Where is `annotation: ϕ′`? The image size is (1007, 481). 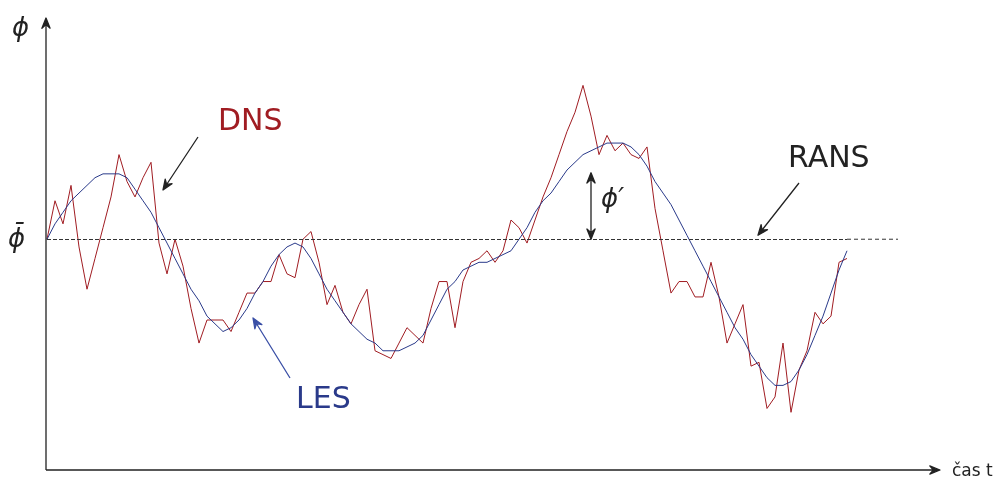 annotation: ϕ′ is located at coordinates (613, 198).